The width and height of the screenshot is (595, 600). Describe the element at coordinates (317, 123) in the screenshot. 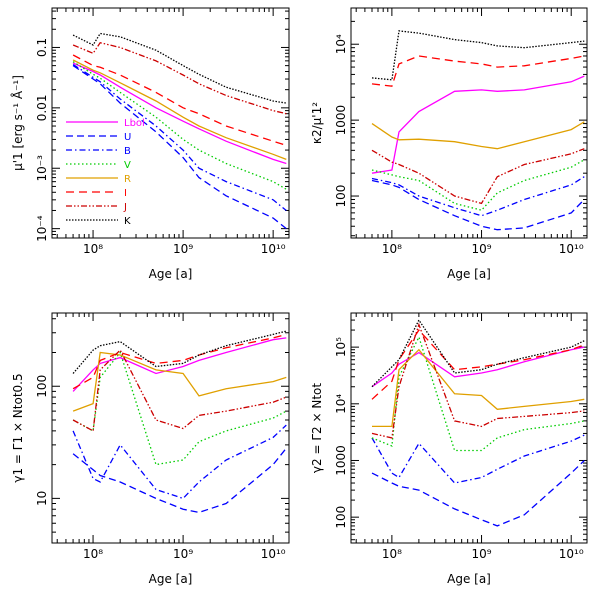

I see `y-axis-label: κ2/μ'1²` at that location.